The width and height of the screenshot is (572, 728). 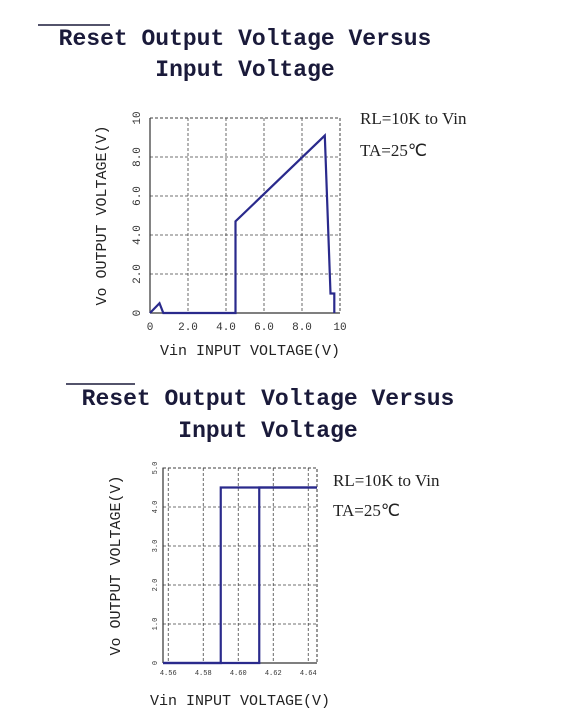 What do you see at coordinates (138, 196) in the screenshot?
I see `y-tick-label: 6.0` at bounding box center [138, 196].